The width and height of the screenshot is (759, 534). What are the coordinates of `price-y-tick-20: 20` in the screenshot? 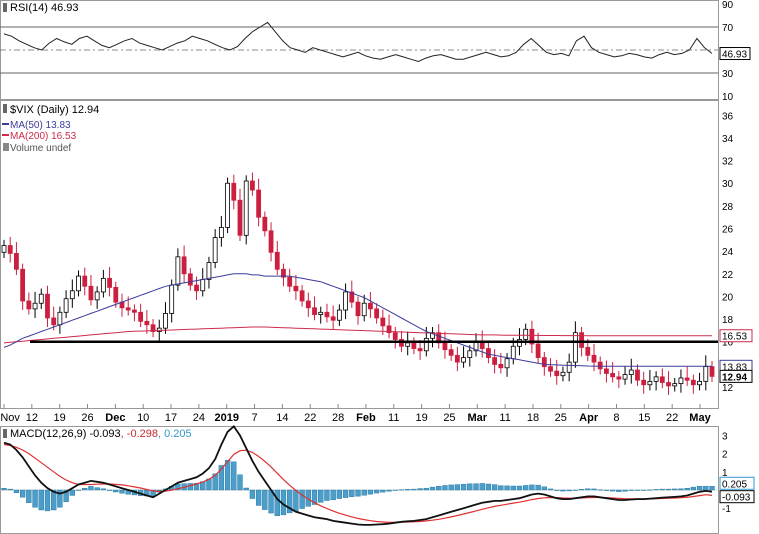 It's located at (728, 297).